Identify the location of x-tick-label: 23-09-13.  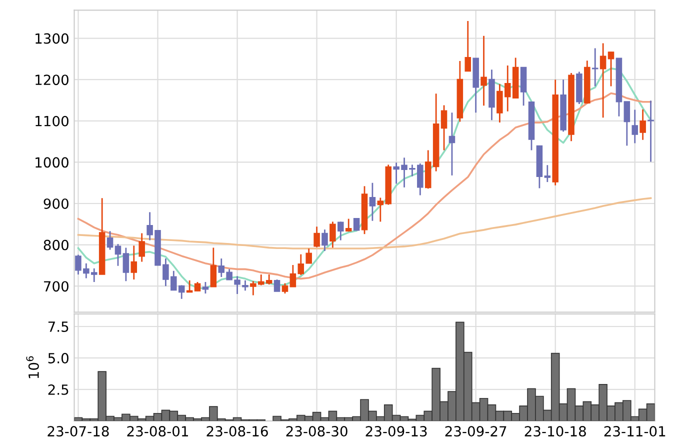
(396, 431).